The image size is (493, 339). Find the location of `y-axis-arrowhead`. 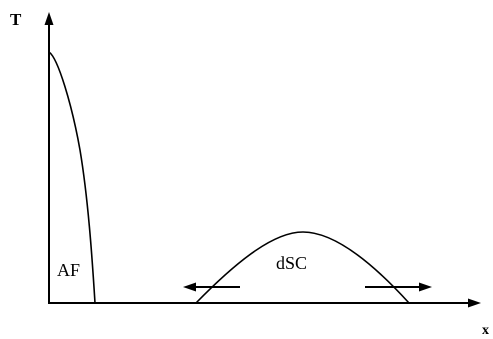

y-axis-arrowhead is located at coordinates (49, 18).